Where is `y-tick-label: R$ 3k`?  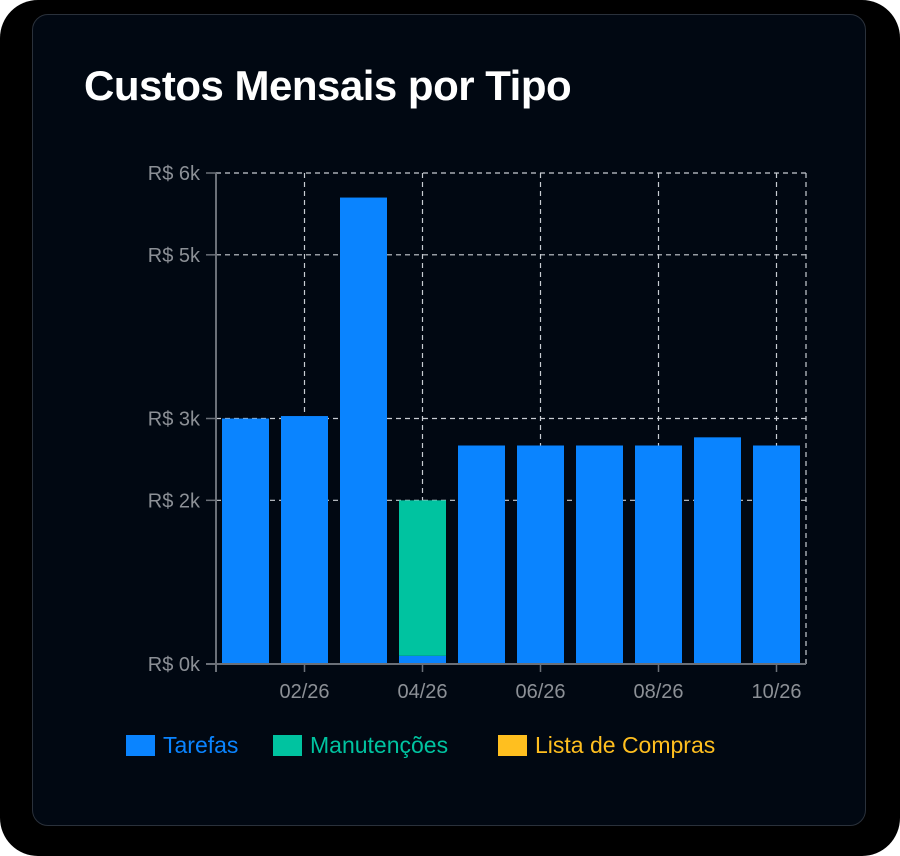 y-tick-label: R$ 3k is located at coordinates (174, 420).